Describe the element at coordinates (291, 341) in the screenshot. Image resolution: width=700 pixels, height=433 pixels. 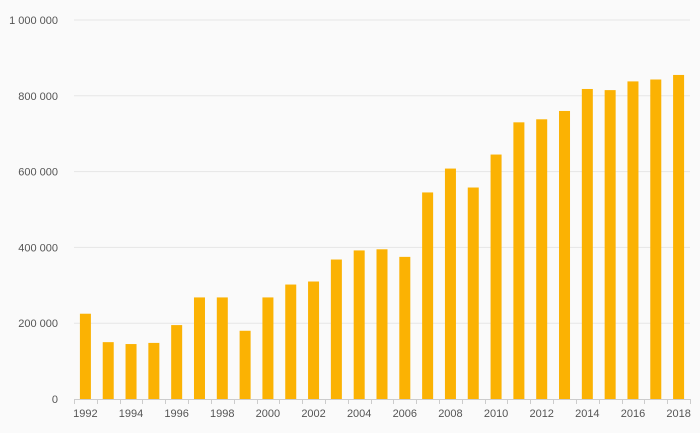
I see `bar-2001` at that location.